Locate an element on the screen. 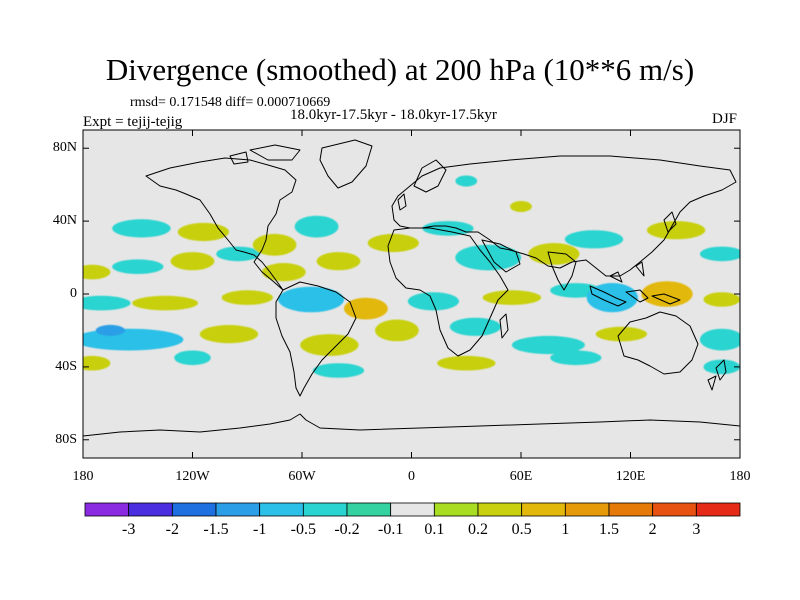 The width and height of the screenshot is (800, 600). coast-australia is located at coordinates (658, 343).